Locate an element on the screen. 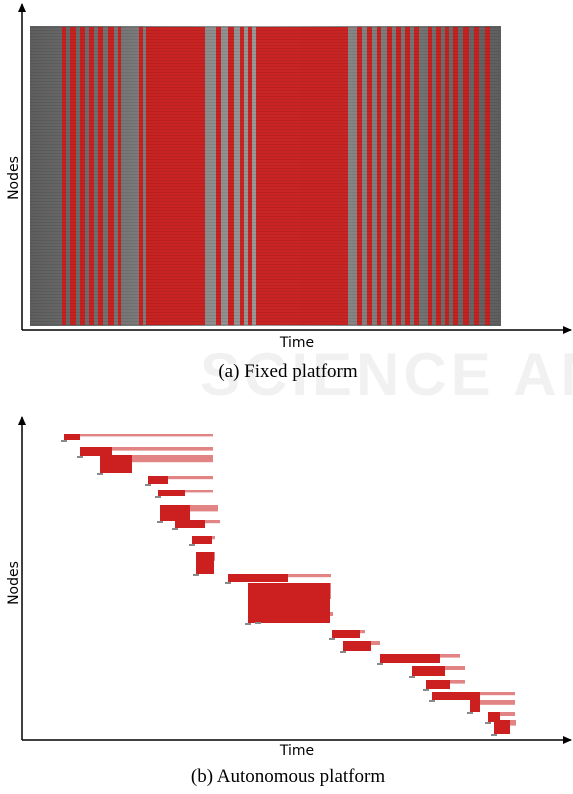 This screenshot has width=573, height=794. panel-a-y-label: Nodes is located at coordinates (14, 178).